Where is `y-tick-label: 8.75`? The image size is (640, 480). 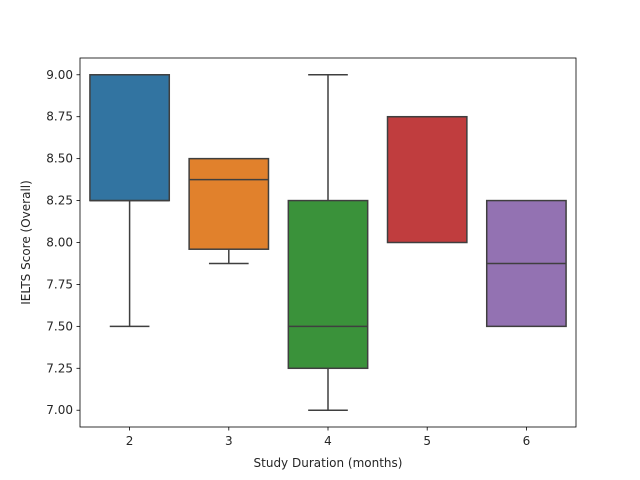
y-tick-label: 8.75 is located at coordinates (59, 117).